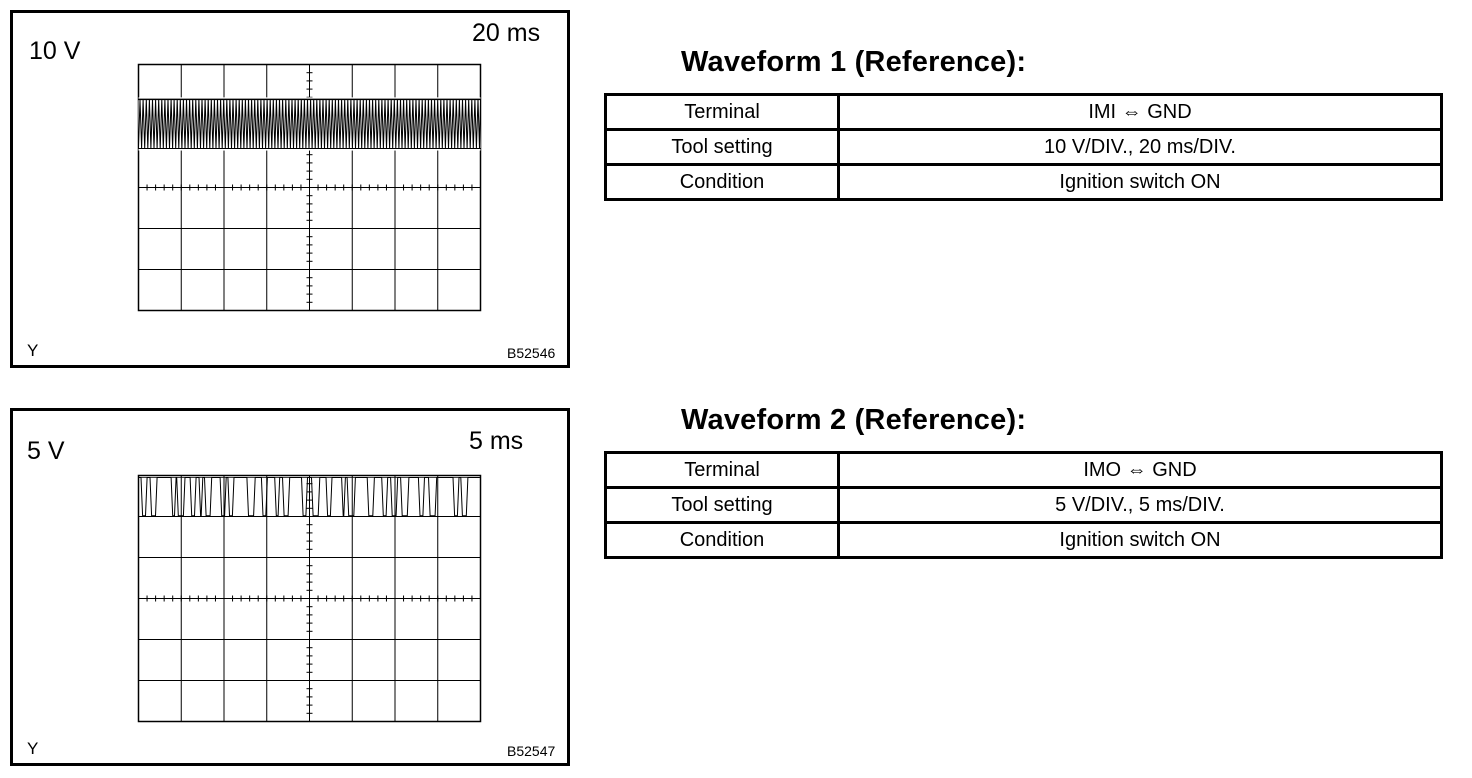  What do you see at coordinates (46, 451) in the screenshot?
I see `voltage-scale-label: 5 V` at bounding box center [46, 451].